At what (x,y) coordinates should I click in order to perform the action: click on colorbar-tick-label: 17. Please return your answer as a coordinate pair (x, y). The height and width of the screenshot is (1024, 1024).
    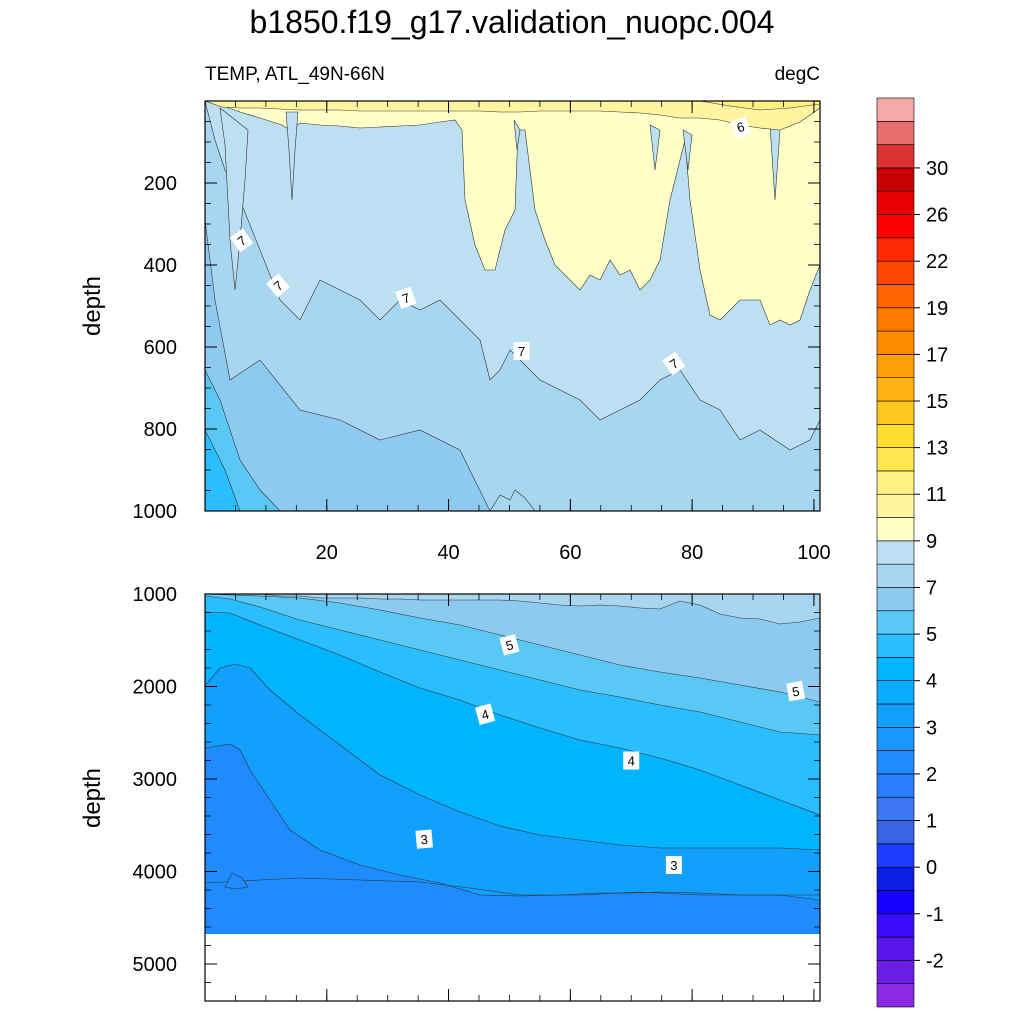
    Looking at the image, I should click on (937, 355).